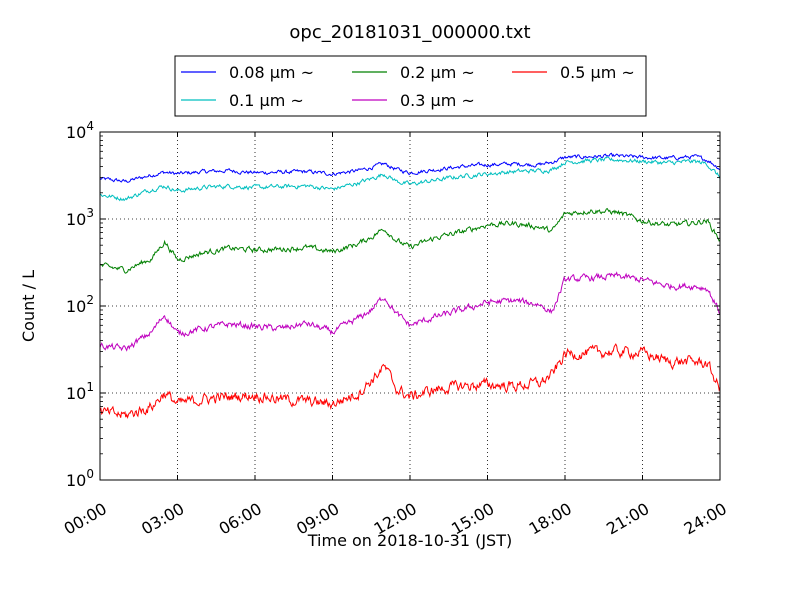  Describe the element at coordinates (90, 300) in the screenshot. I see `y-tick-exponent: 2` at that location.